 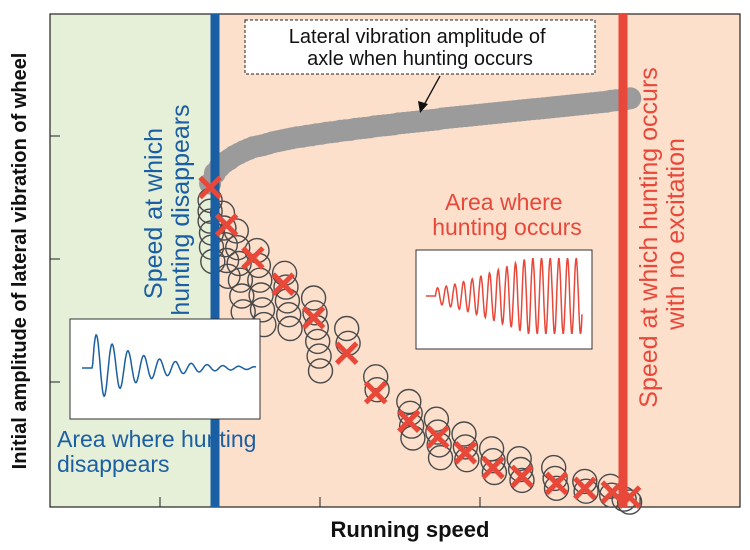 What do you see at coordinates (420, 59) in the screenshot?
I see `callout-line-2: axle when hunting occurs` at bounding box center [420, 59].